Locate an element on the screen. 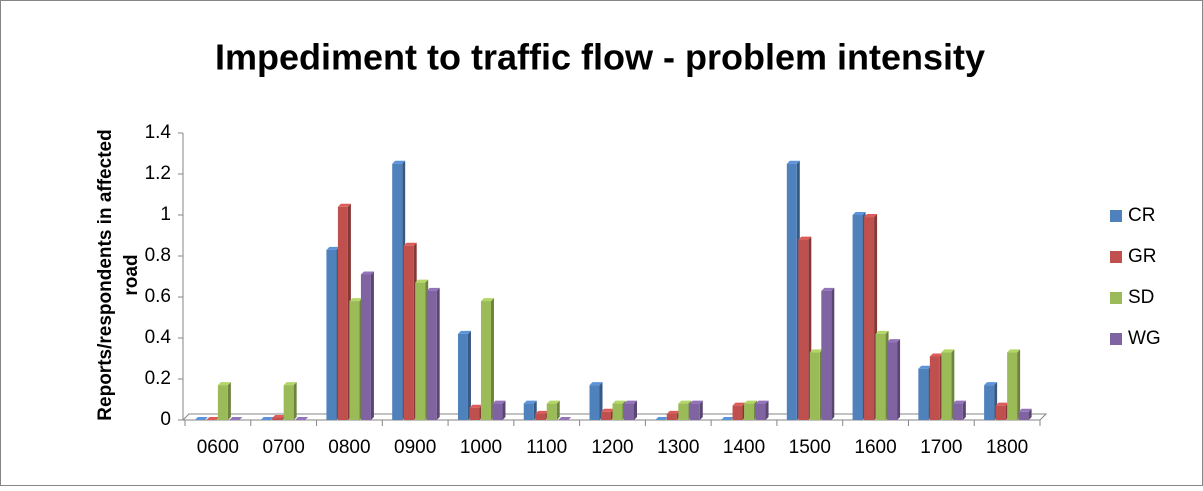 This screenshot has height=491, width=1203. x-tick-label: 0800 is located at coordinates (349, 447).